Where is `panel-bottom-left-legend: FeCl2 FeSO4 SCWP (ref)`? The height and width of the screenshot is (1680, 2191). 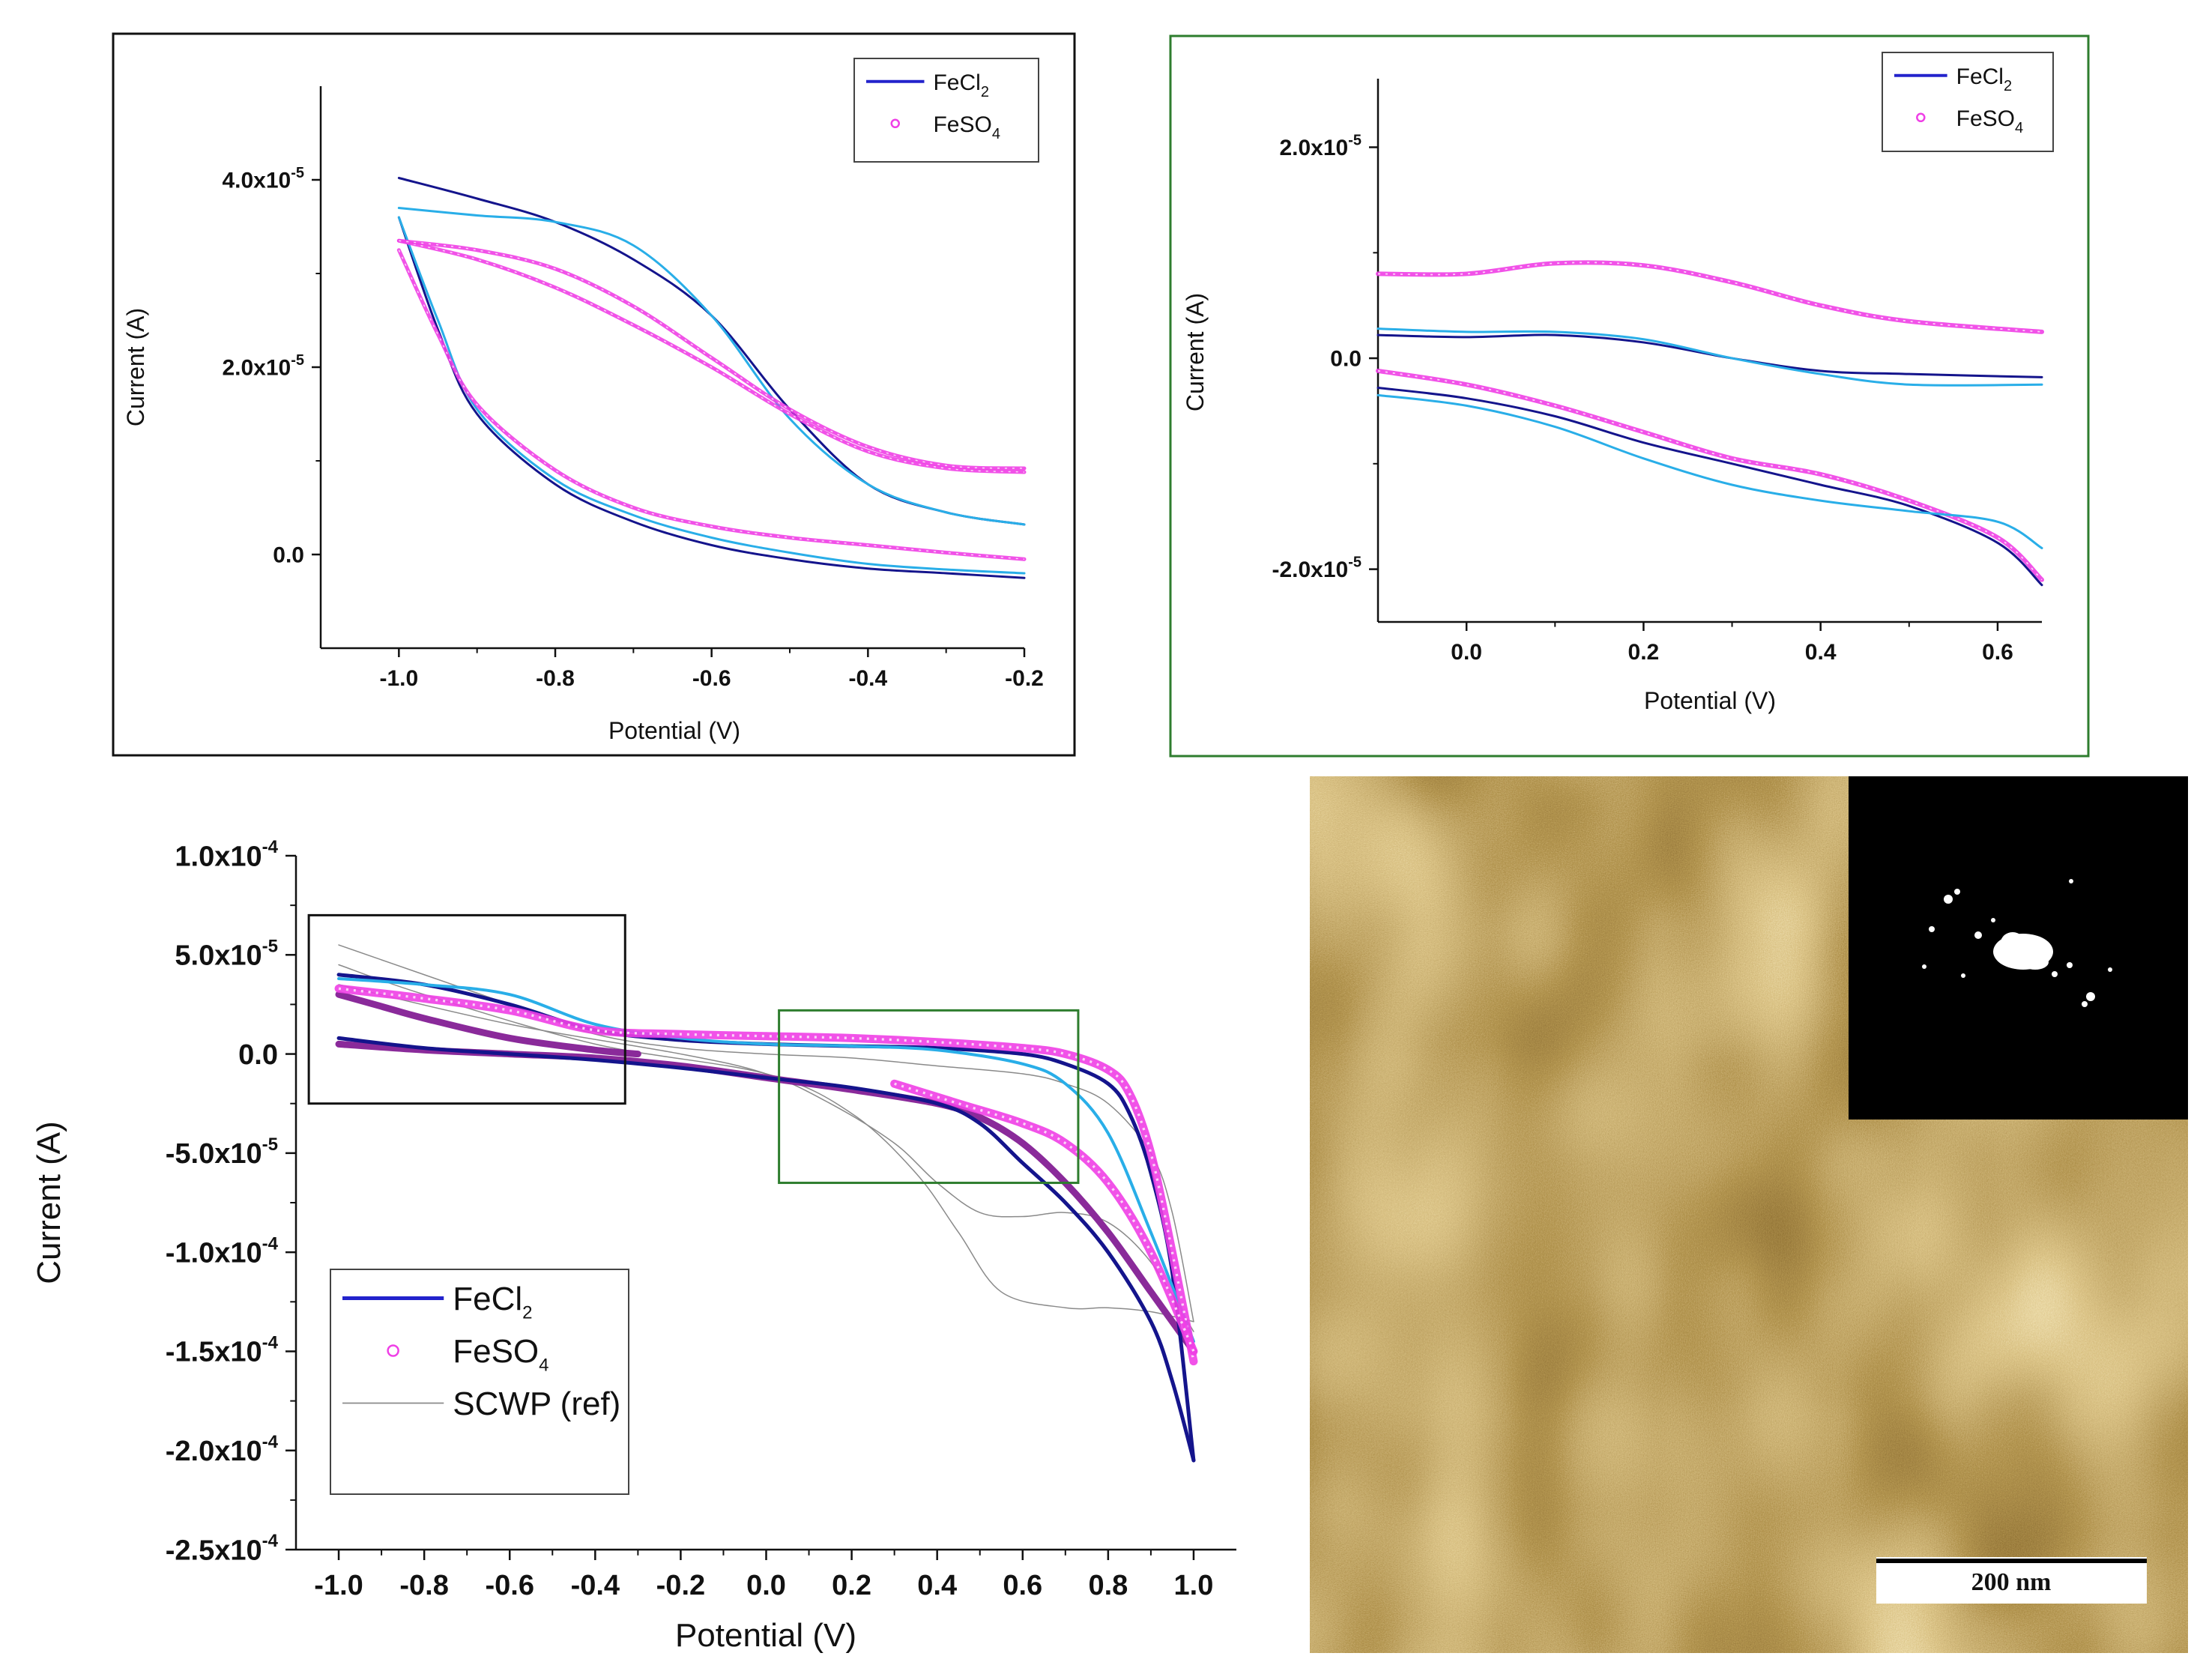 panel-bottom-left-legend: FeCl2 FeSO4 SCWP (ref) is located at coordinates (479, 1382).